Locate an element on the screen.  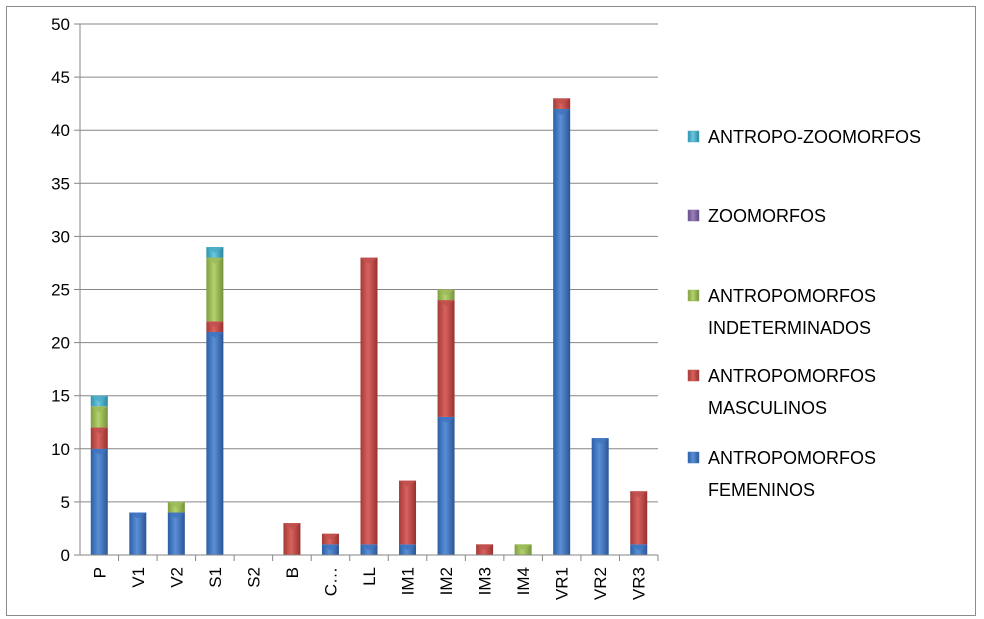
y-tick-label: 25 is located at coordinates (60, 290).